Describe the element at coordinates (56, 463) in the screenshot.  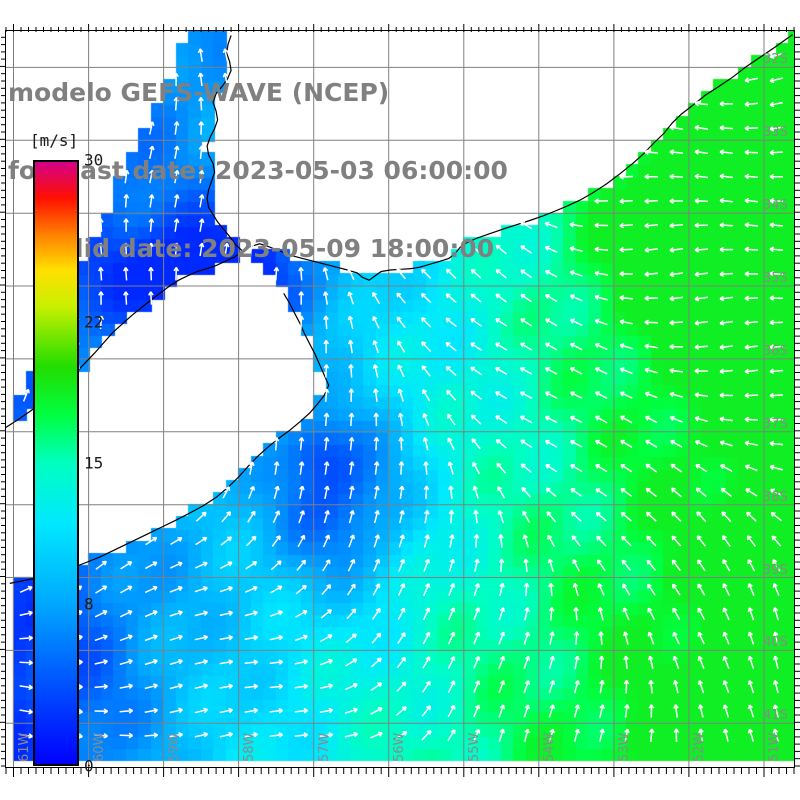
I see `colorbar` at that location.